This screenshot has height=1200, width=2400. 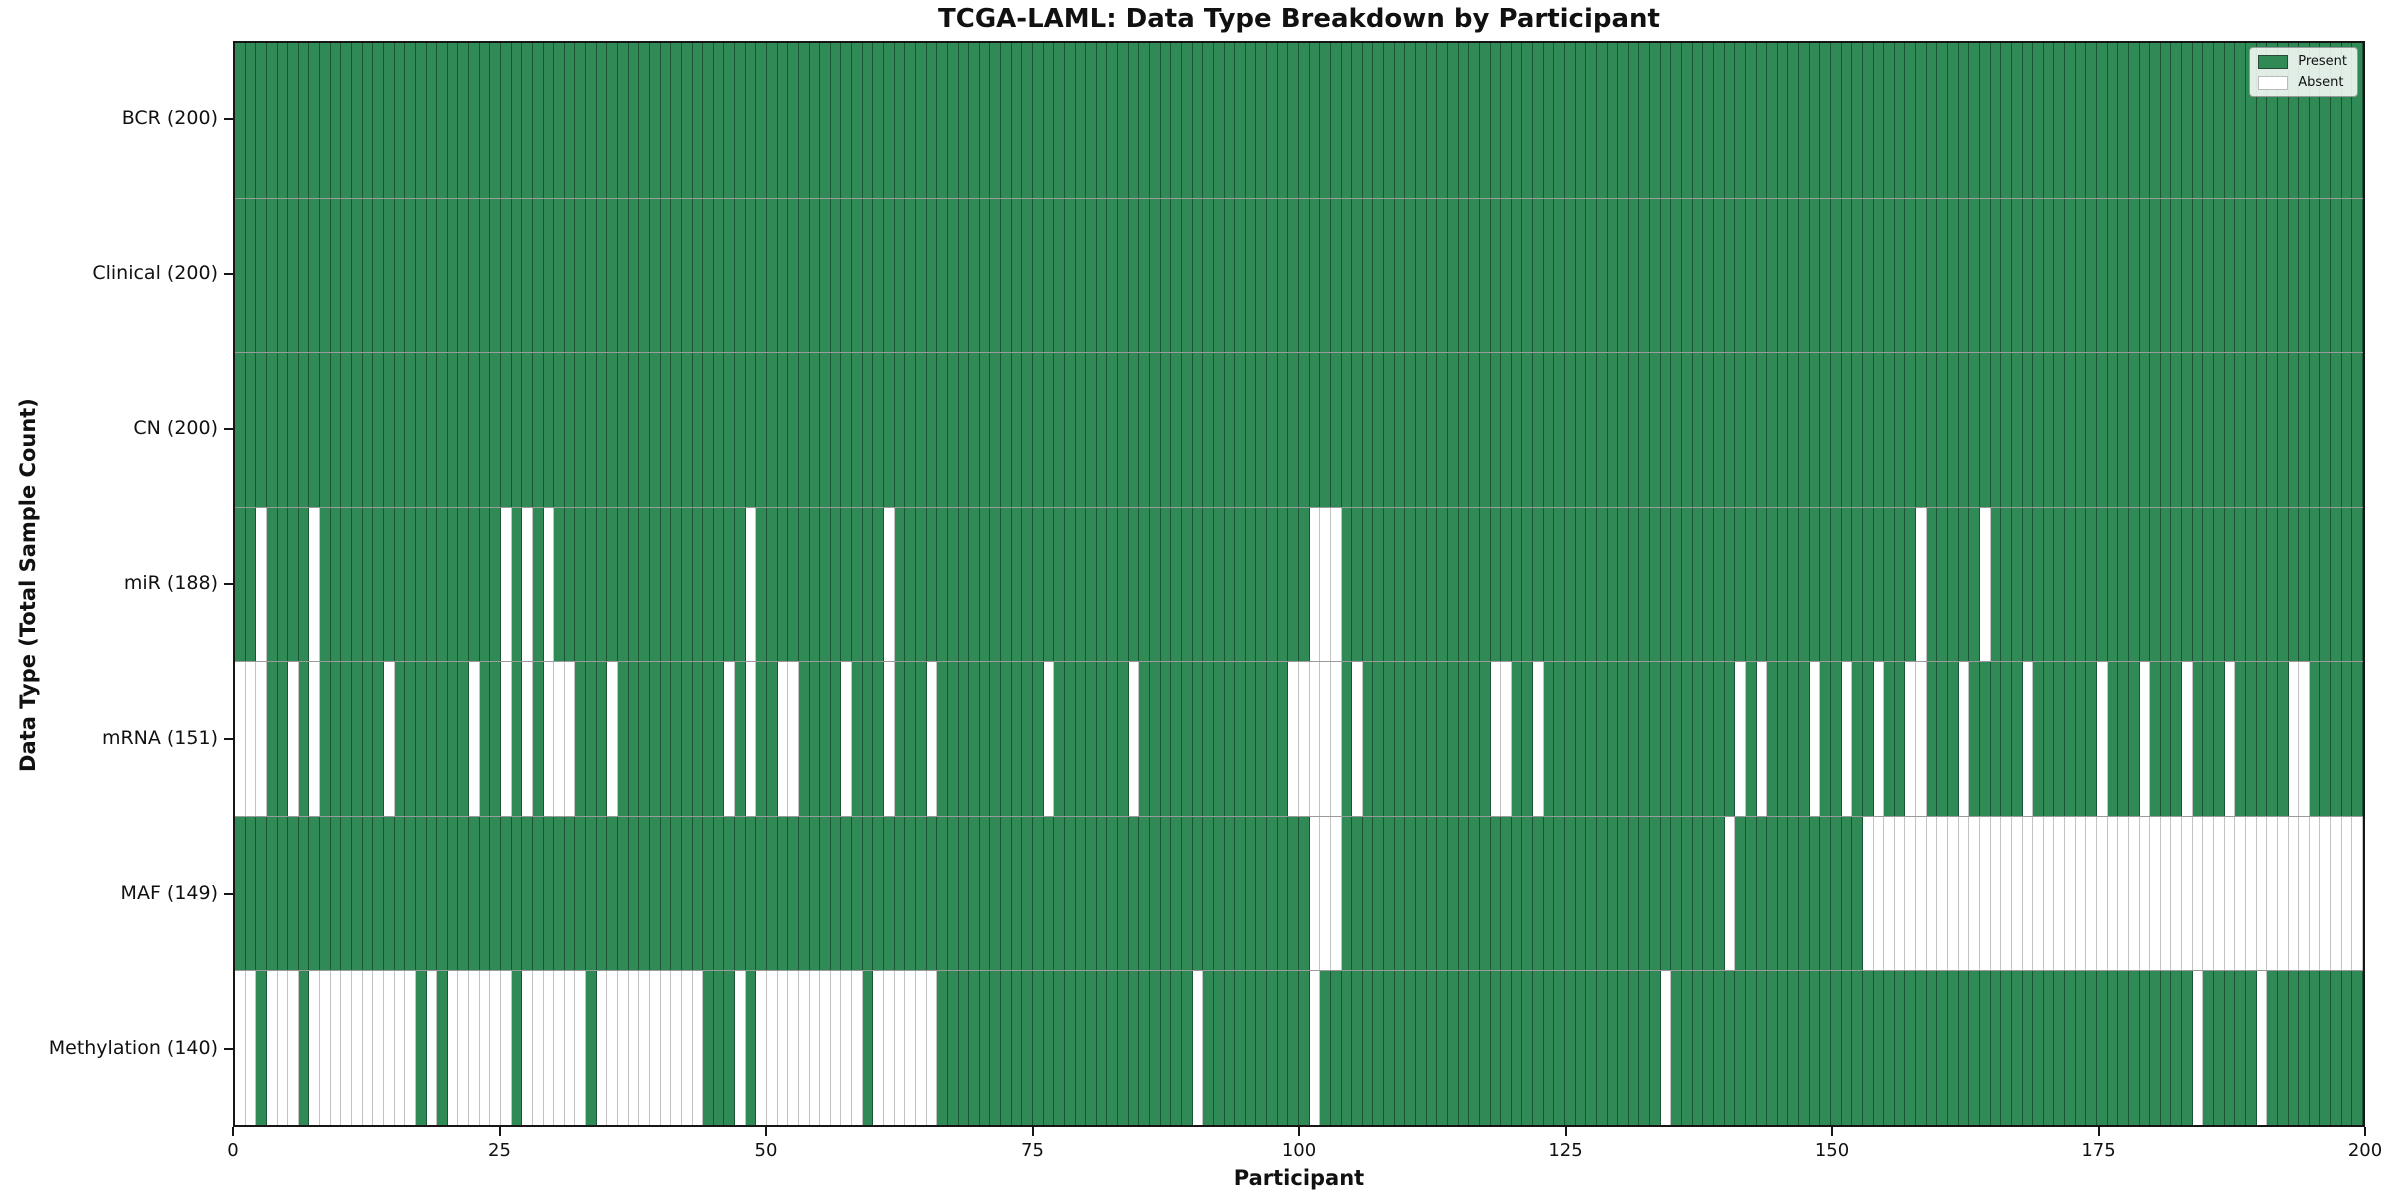 What do you see at coordinates (2365, 1131) in the screenshot?
I see `x-tick-mark` at bounding box center [2365, 1131].